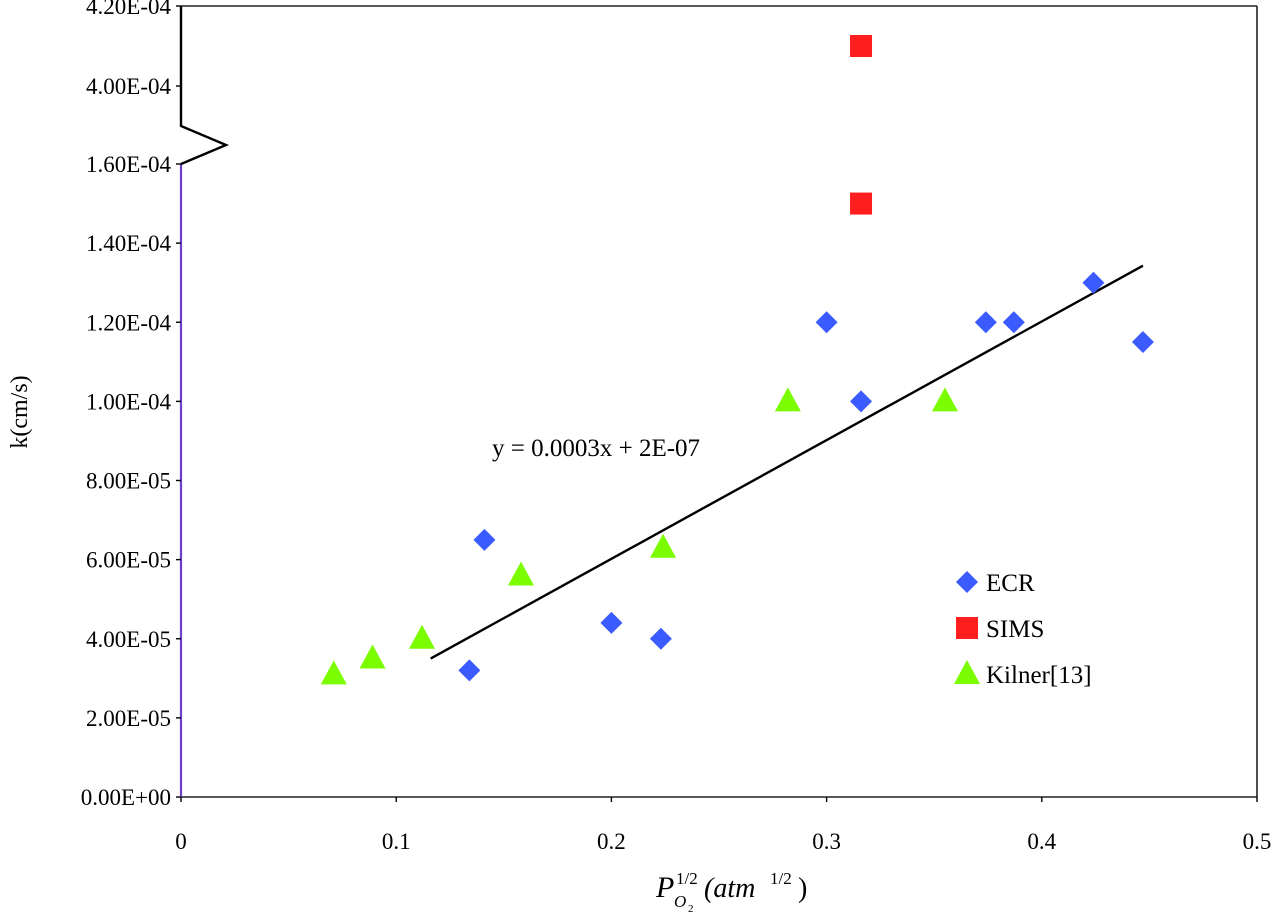  What do you see at coordinates (1015, 629) in the screenshot?
I see `legend-label-sims: SIMS` at bounding box center [1015, 629].